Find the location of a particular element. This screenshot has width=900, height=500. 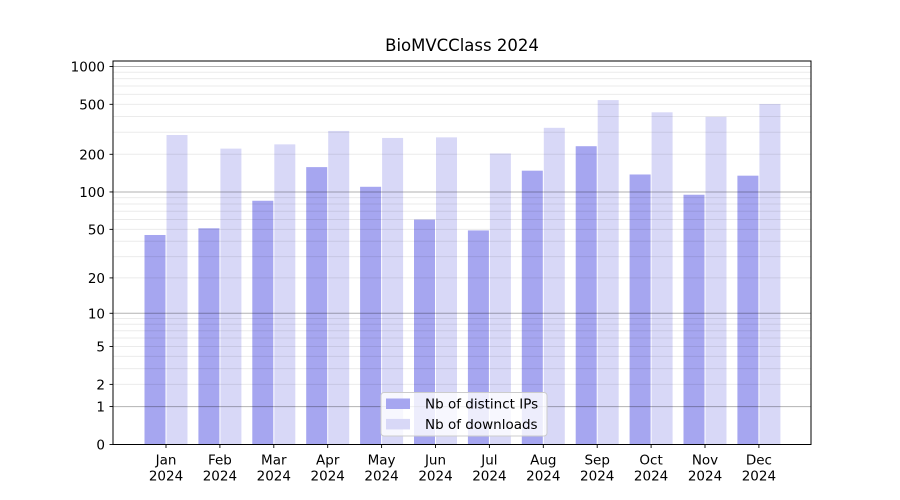

x-tick-label-nov: Nov is located at coordinates (705, 461).